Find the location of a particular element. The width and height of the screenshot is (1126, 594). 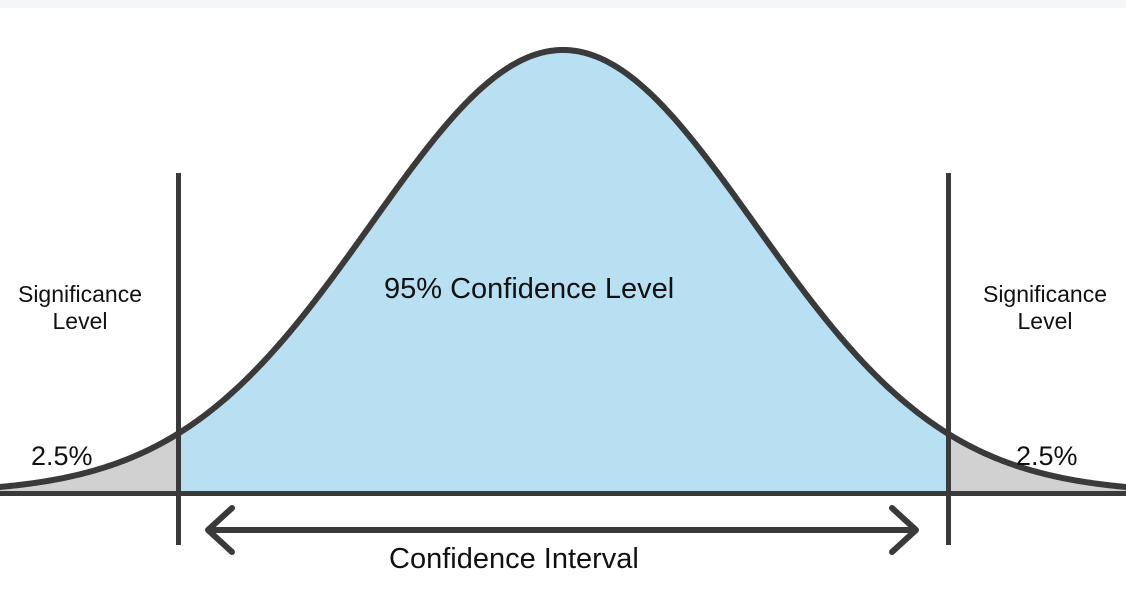

confidence-level-label: 95% Confidence Level is located at coordinates (529, 289).